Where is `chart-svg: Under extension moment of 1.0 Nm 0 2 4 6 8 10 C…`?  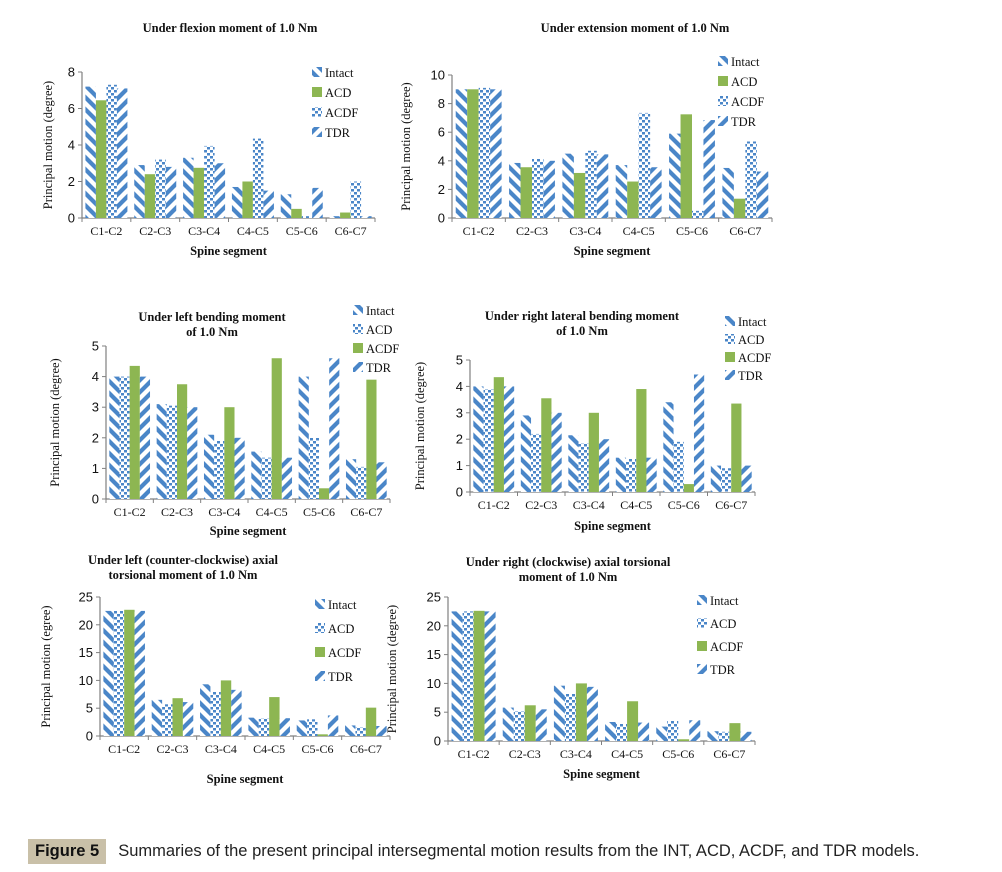
chart-svg: Under extension moment of 1.0 Nm 0 2 4 6 8 10 C… is located at coordinates (586, 139).